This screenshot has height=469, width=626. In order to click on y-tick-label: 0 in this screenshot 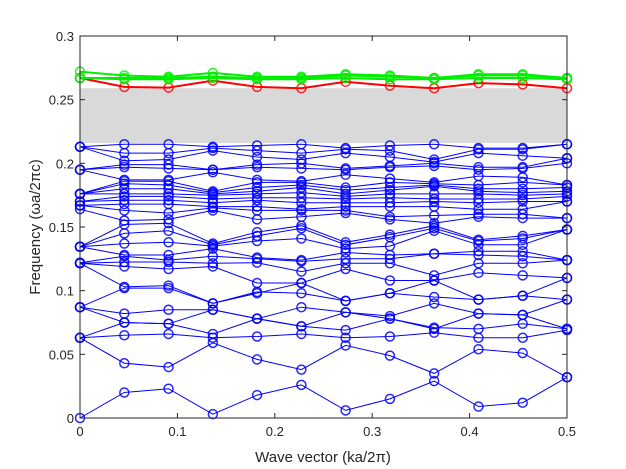, I will do `click(70, 418)`.